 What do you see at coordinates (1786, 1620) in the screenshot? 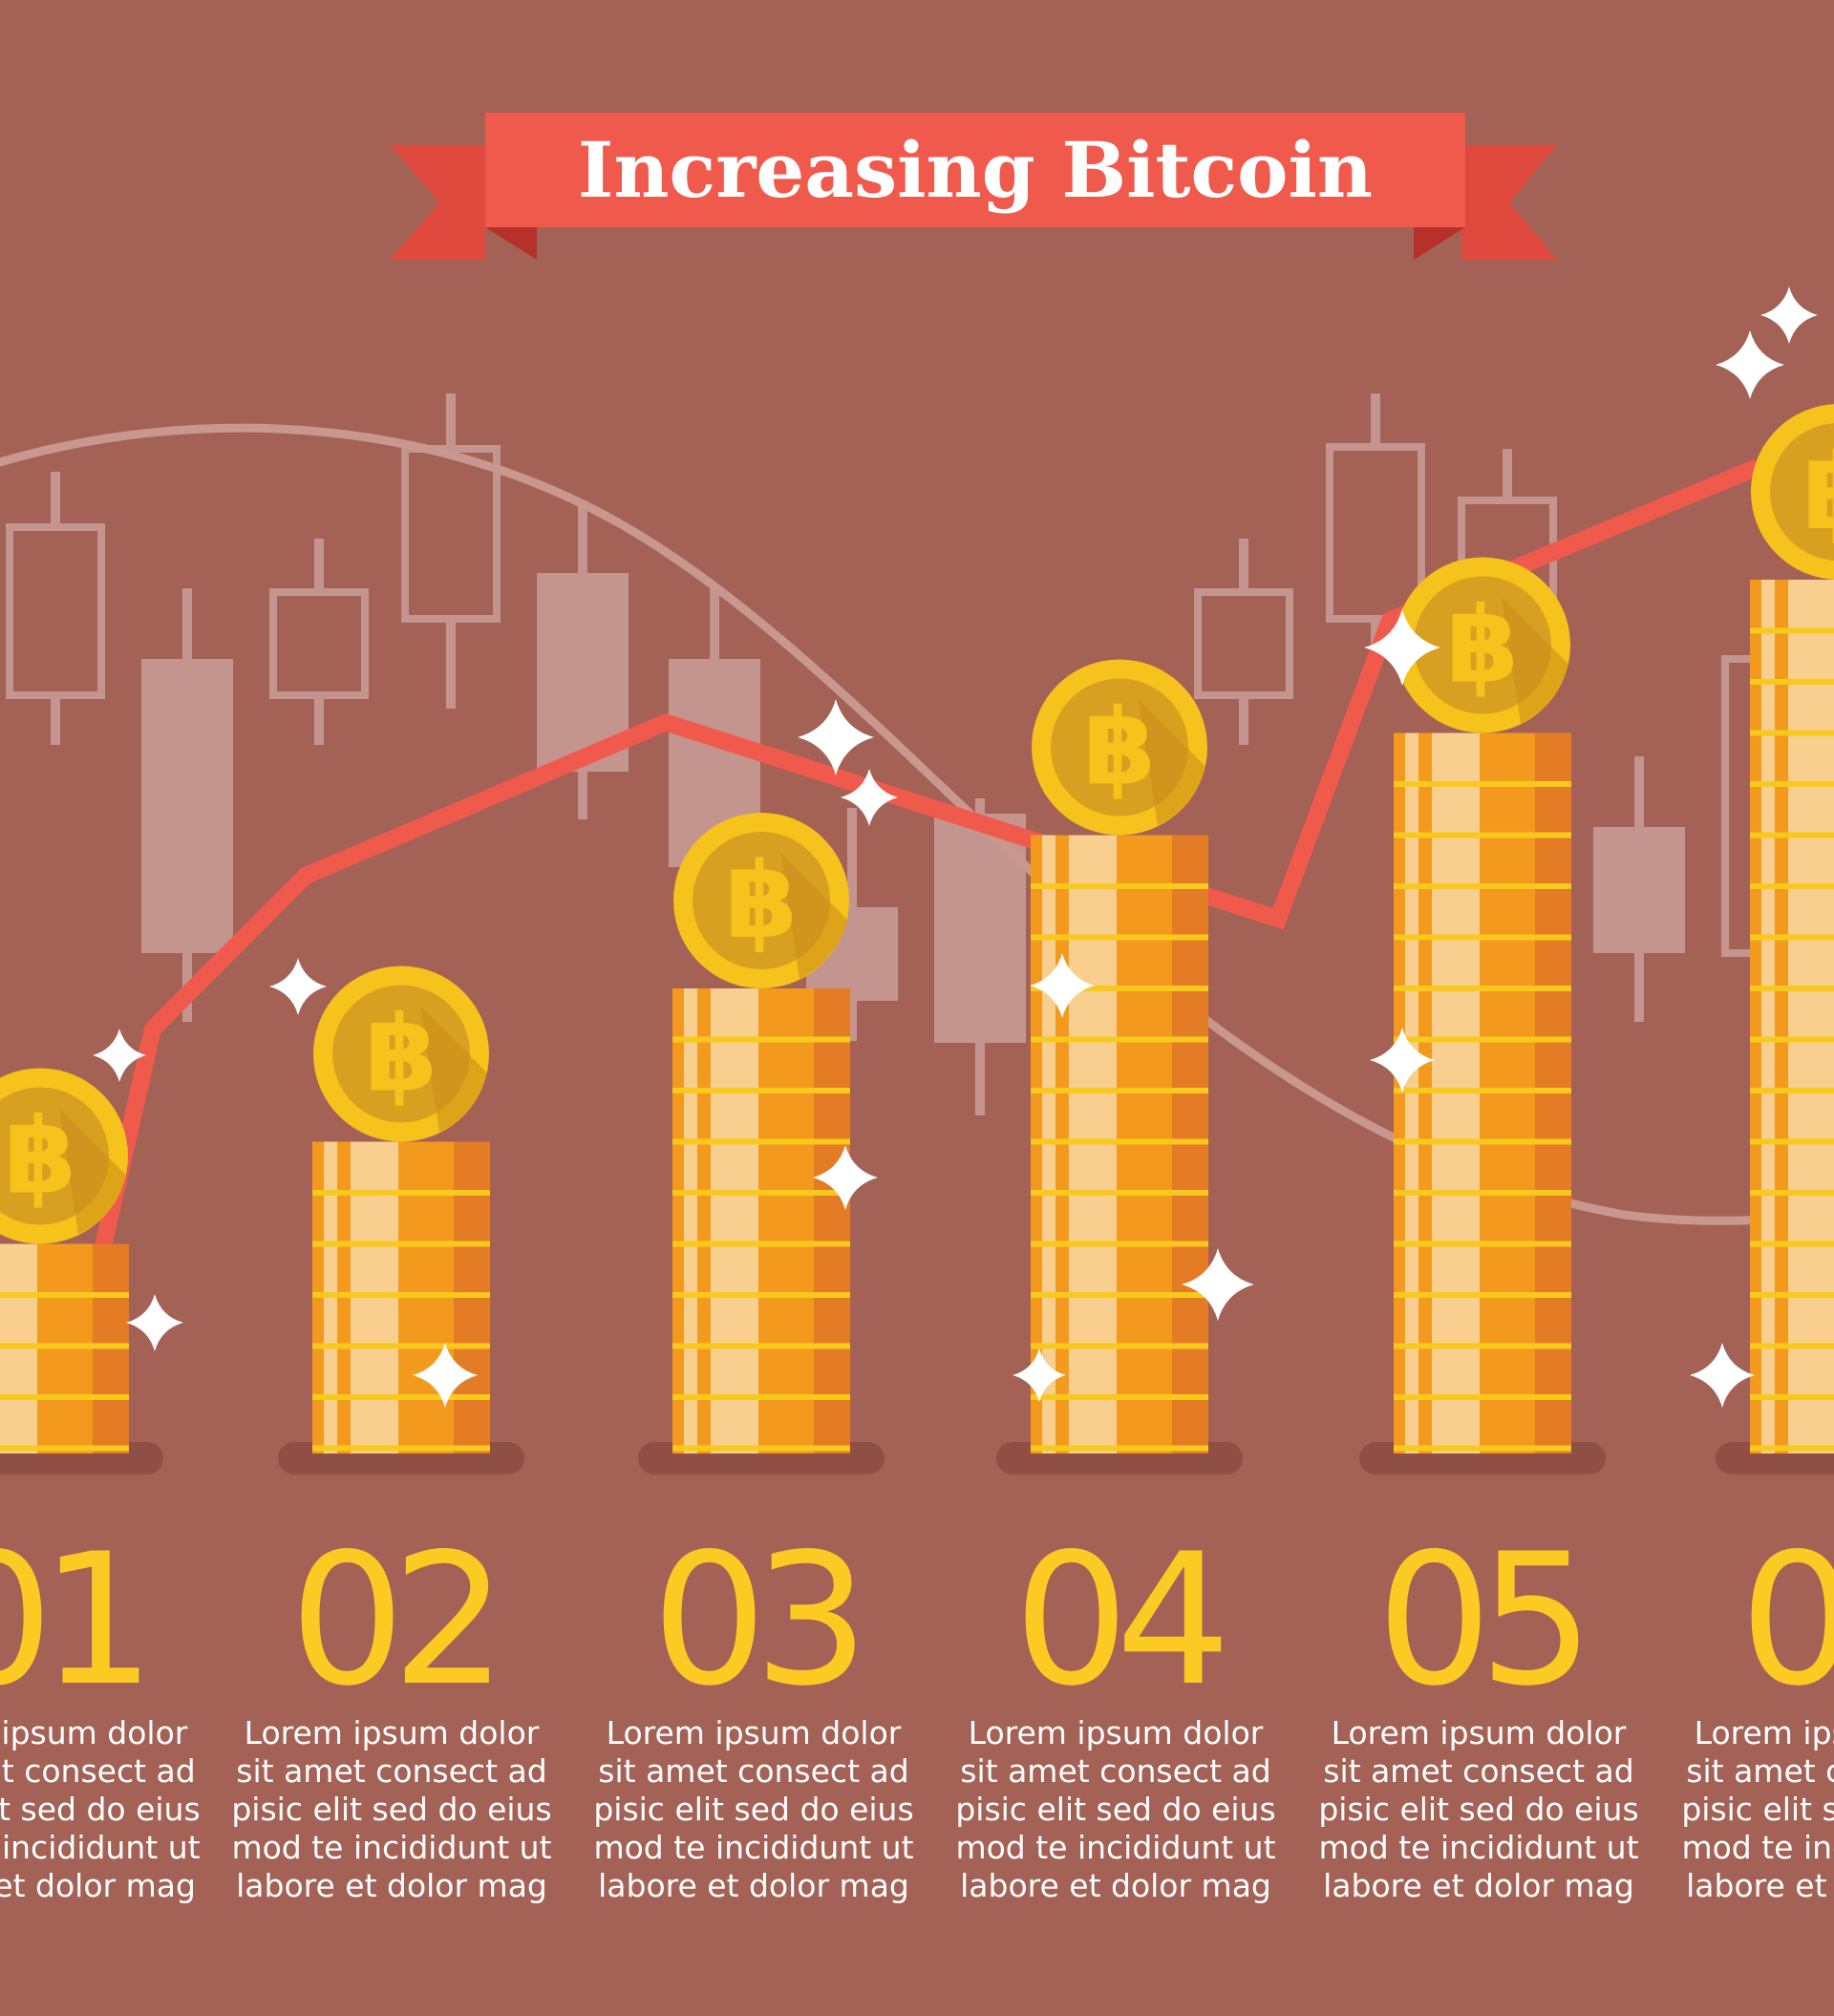
I see `step-number: 06` at bounding box center [1786, 1620].